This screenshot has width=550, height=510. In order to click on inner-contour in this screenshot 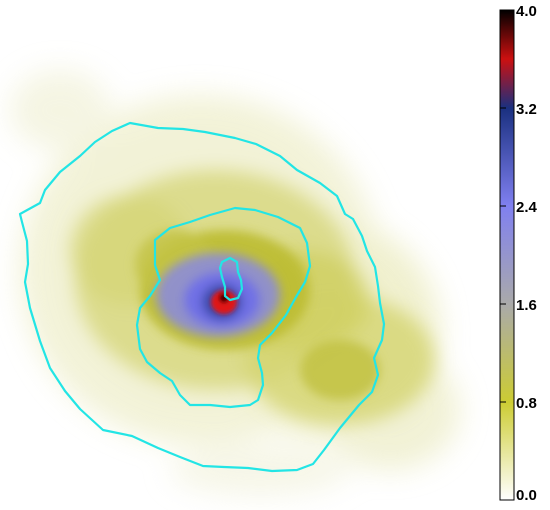, I will do `click(231, 279)`.